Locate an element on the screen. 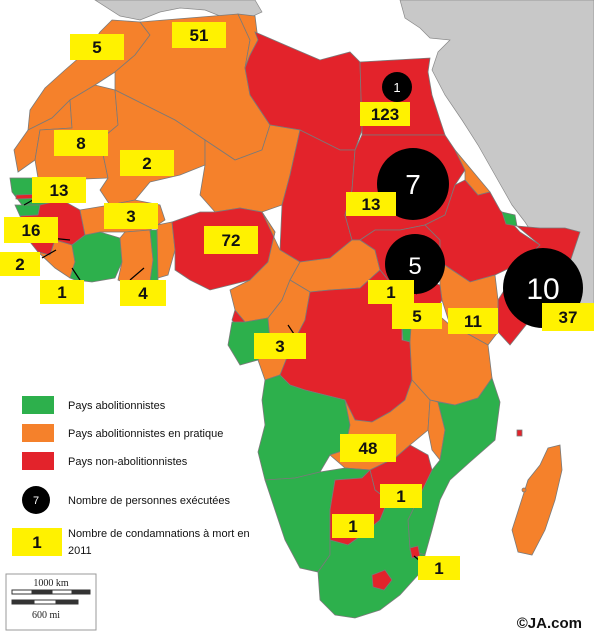 The image size is (594, 640). sentence-box-value: 16 is located at coordinates (31, 230).